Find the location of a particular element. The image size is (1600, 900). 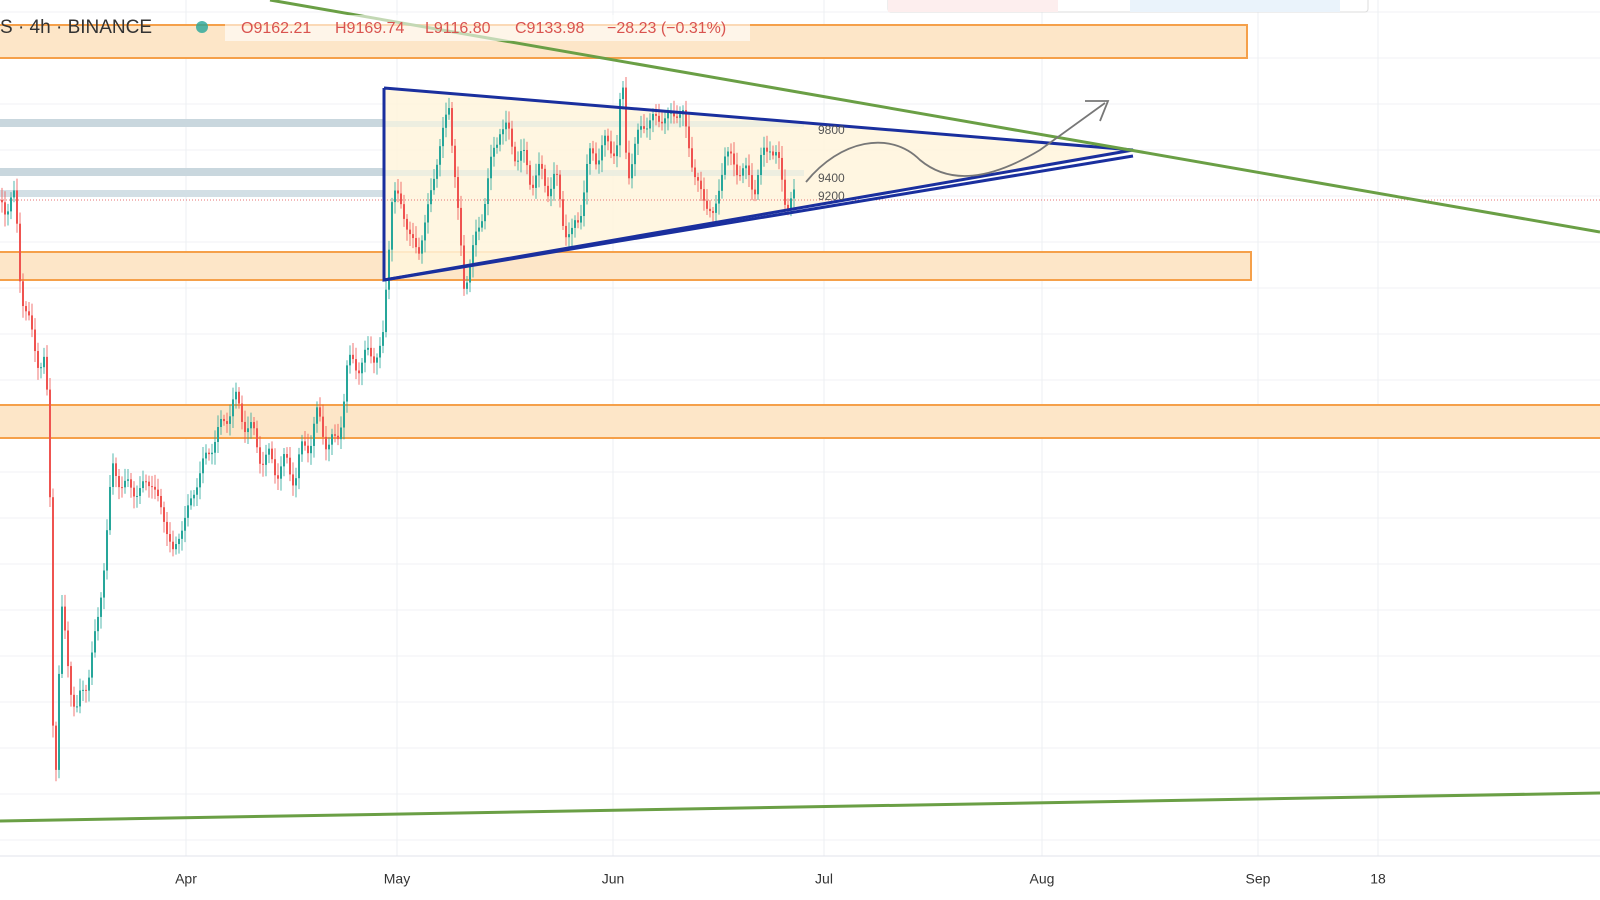

level-label: 9200 is located at coordinates (831, 196).